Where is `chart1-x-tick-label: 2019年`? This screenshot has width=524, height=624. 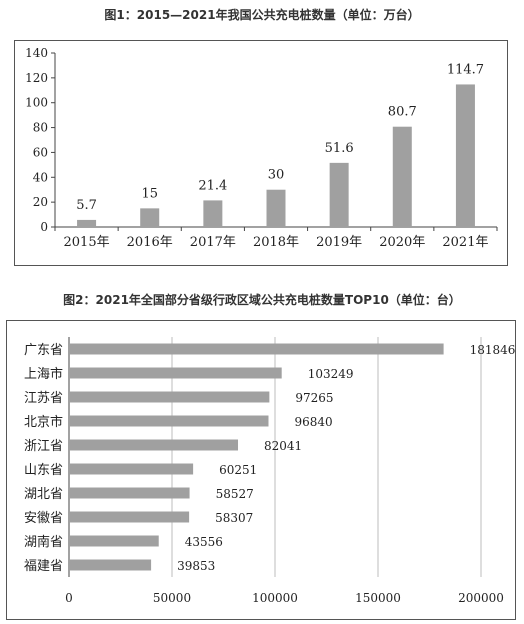
chart1-x-tick-label: 2019年 is located at coordinates (339, 242).